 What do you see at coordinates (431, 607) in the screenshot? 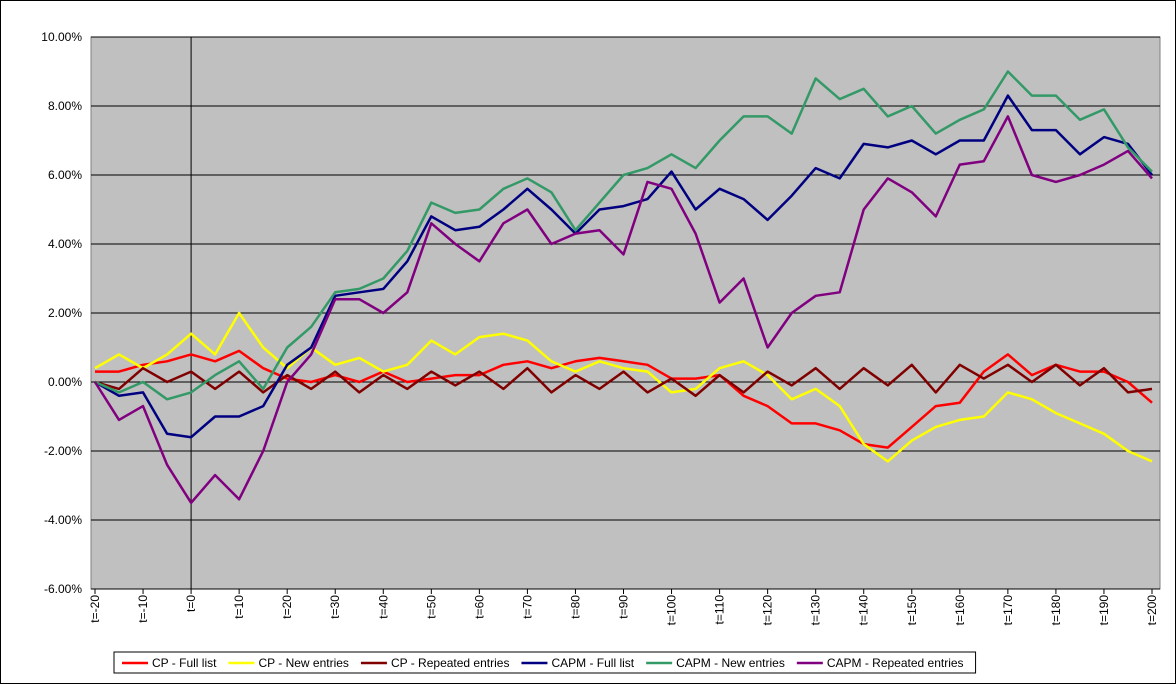
I see `x-tick-label: t=50` at bounding box center [431, 607].